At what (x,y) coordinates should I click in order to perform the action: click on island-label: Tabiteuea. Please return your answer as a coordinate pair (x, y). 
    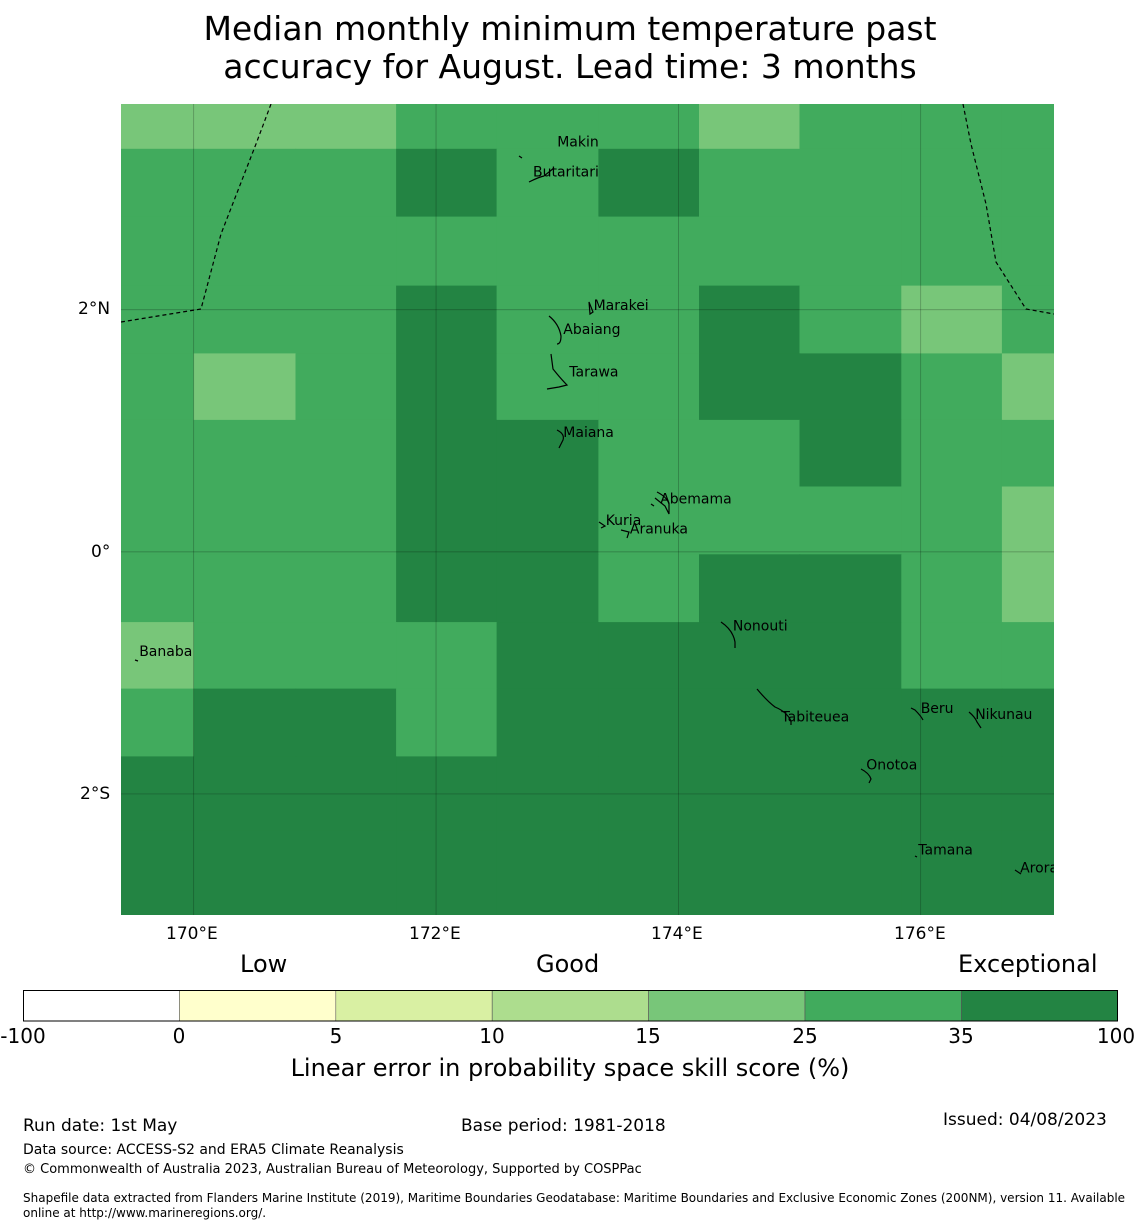
    Looking at the image, I should click on (814, 717).